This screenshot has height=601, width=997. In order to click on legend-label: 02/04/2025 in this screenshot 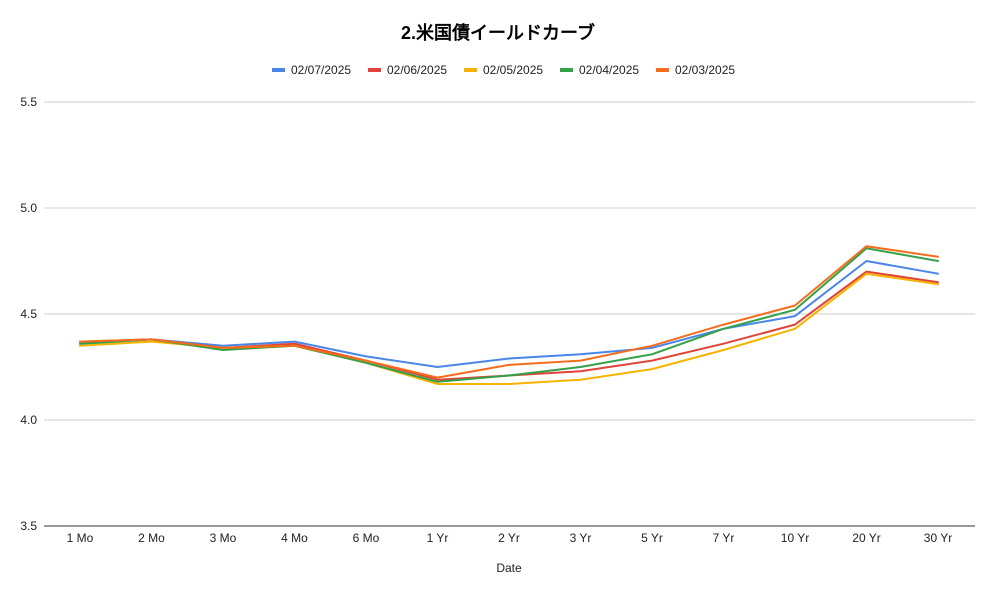, I will do `click(609, 70)`.